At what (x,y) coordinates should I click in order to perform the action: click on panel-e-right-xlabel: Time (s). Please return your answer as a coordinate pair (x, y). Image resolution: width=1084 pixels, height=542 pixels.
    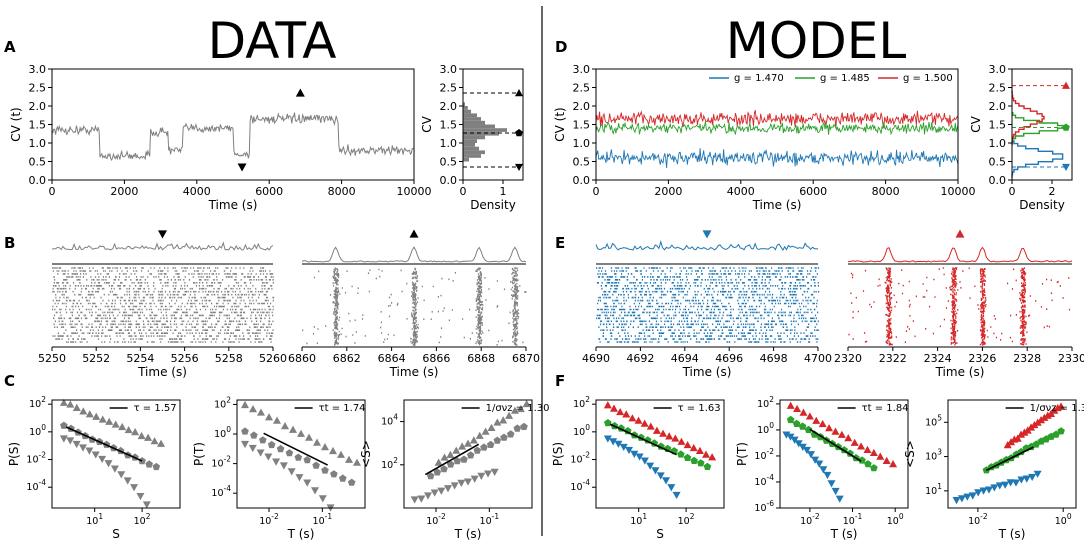
    Looking at the image, I should click on (960, 372).